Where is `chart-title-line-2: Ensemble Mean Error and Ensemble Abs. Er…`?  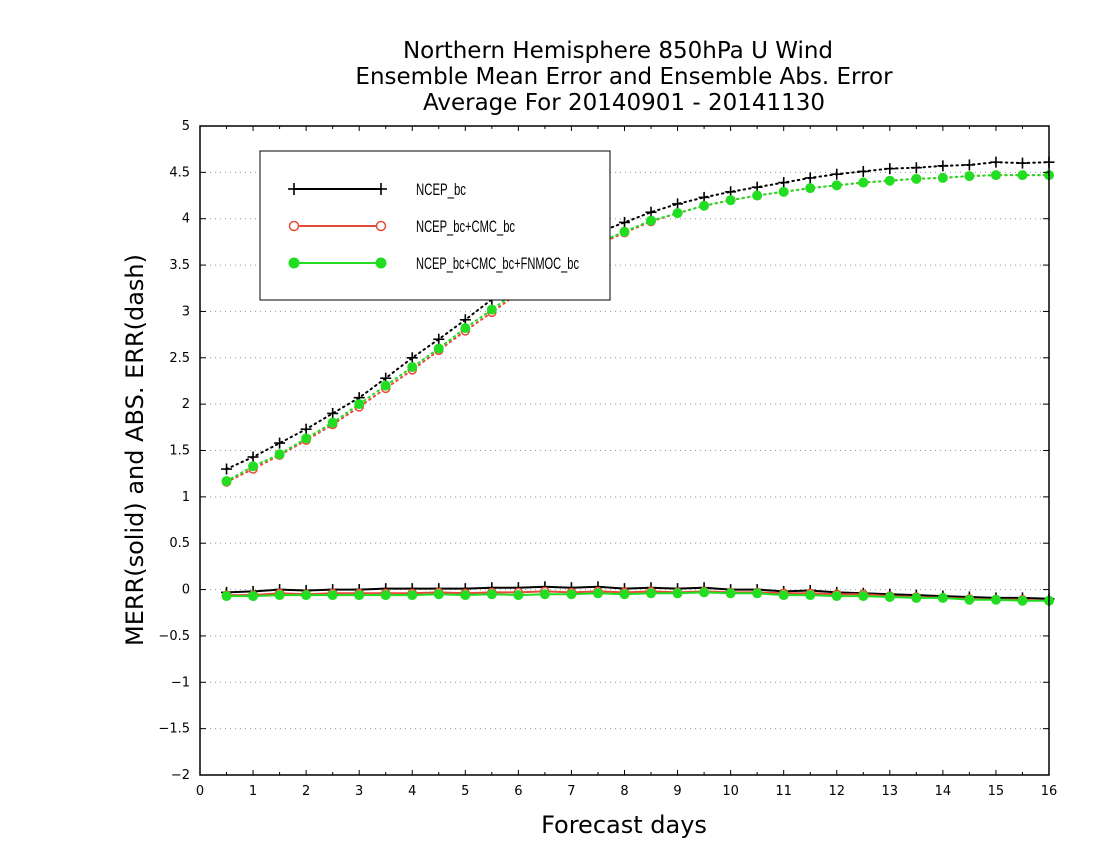
chart-title-line-2: Ensemble Mean Error and Ensemble Abs. Er… is located at coordinates (624, 77).